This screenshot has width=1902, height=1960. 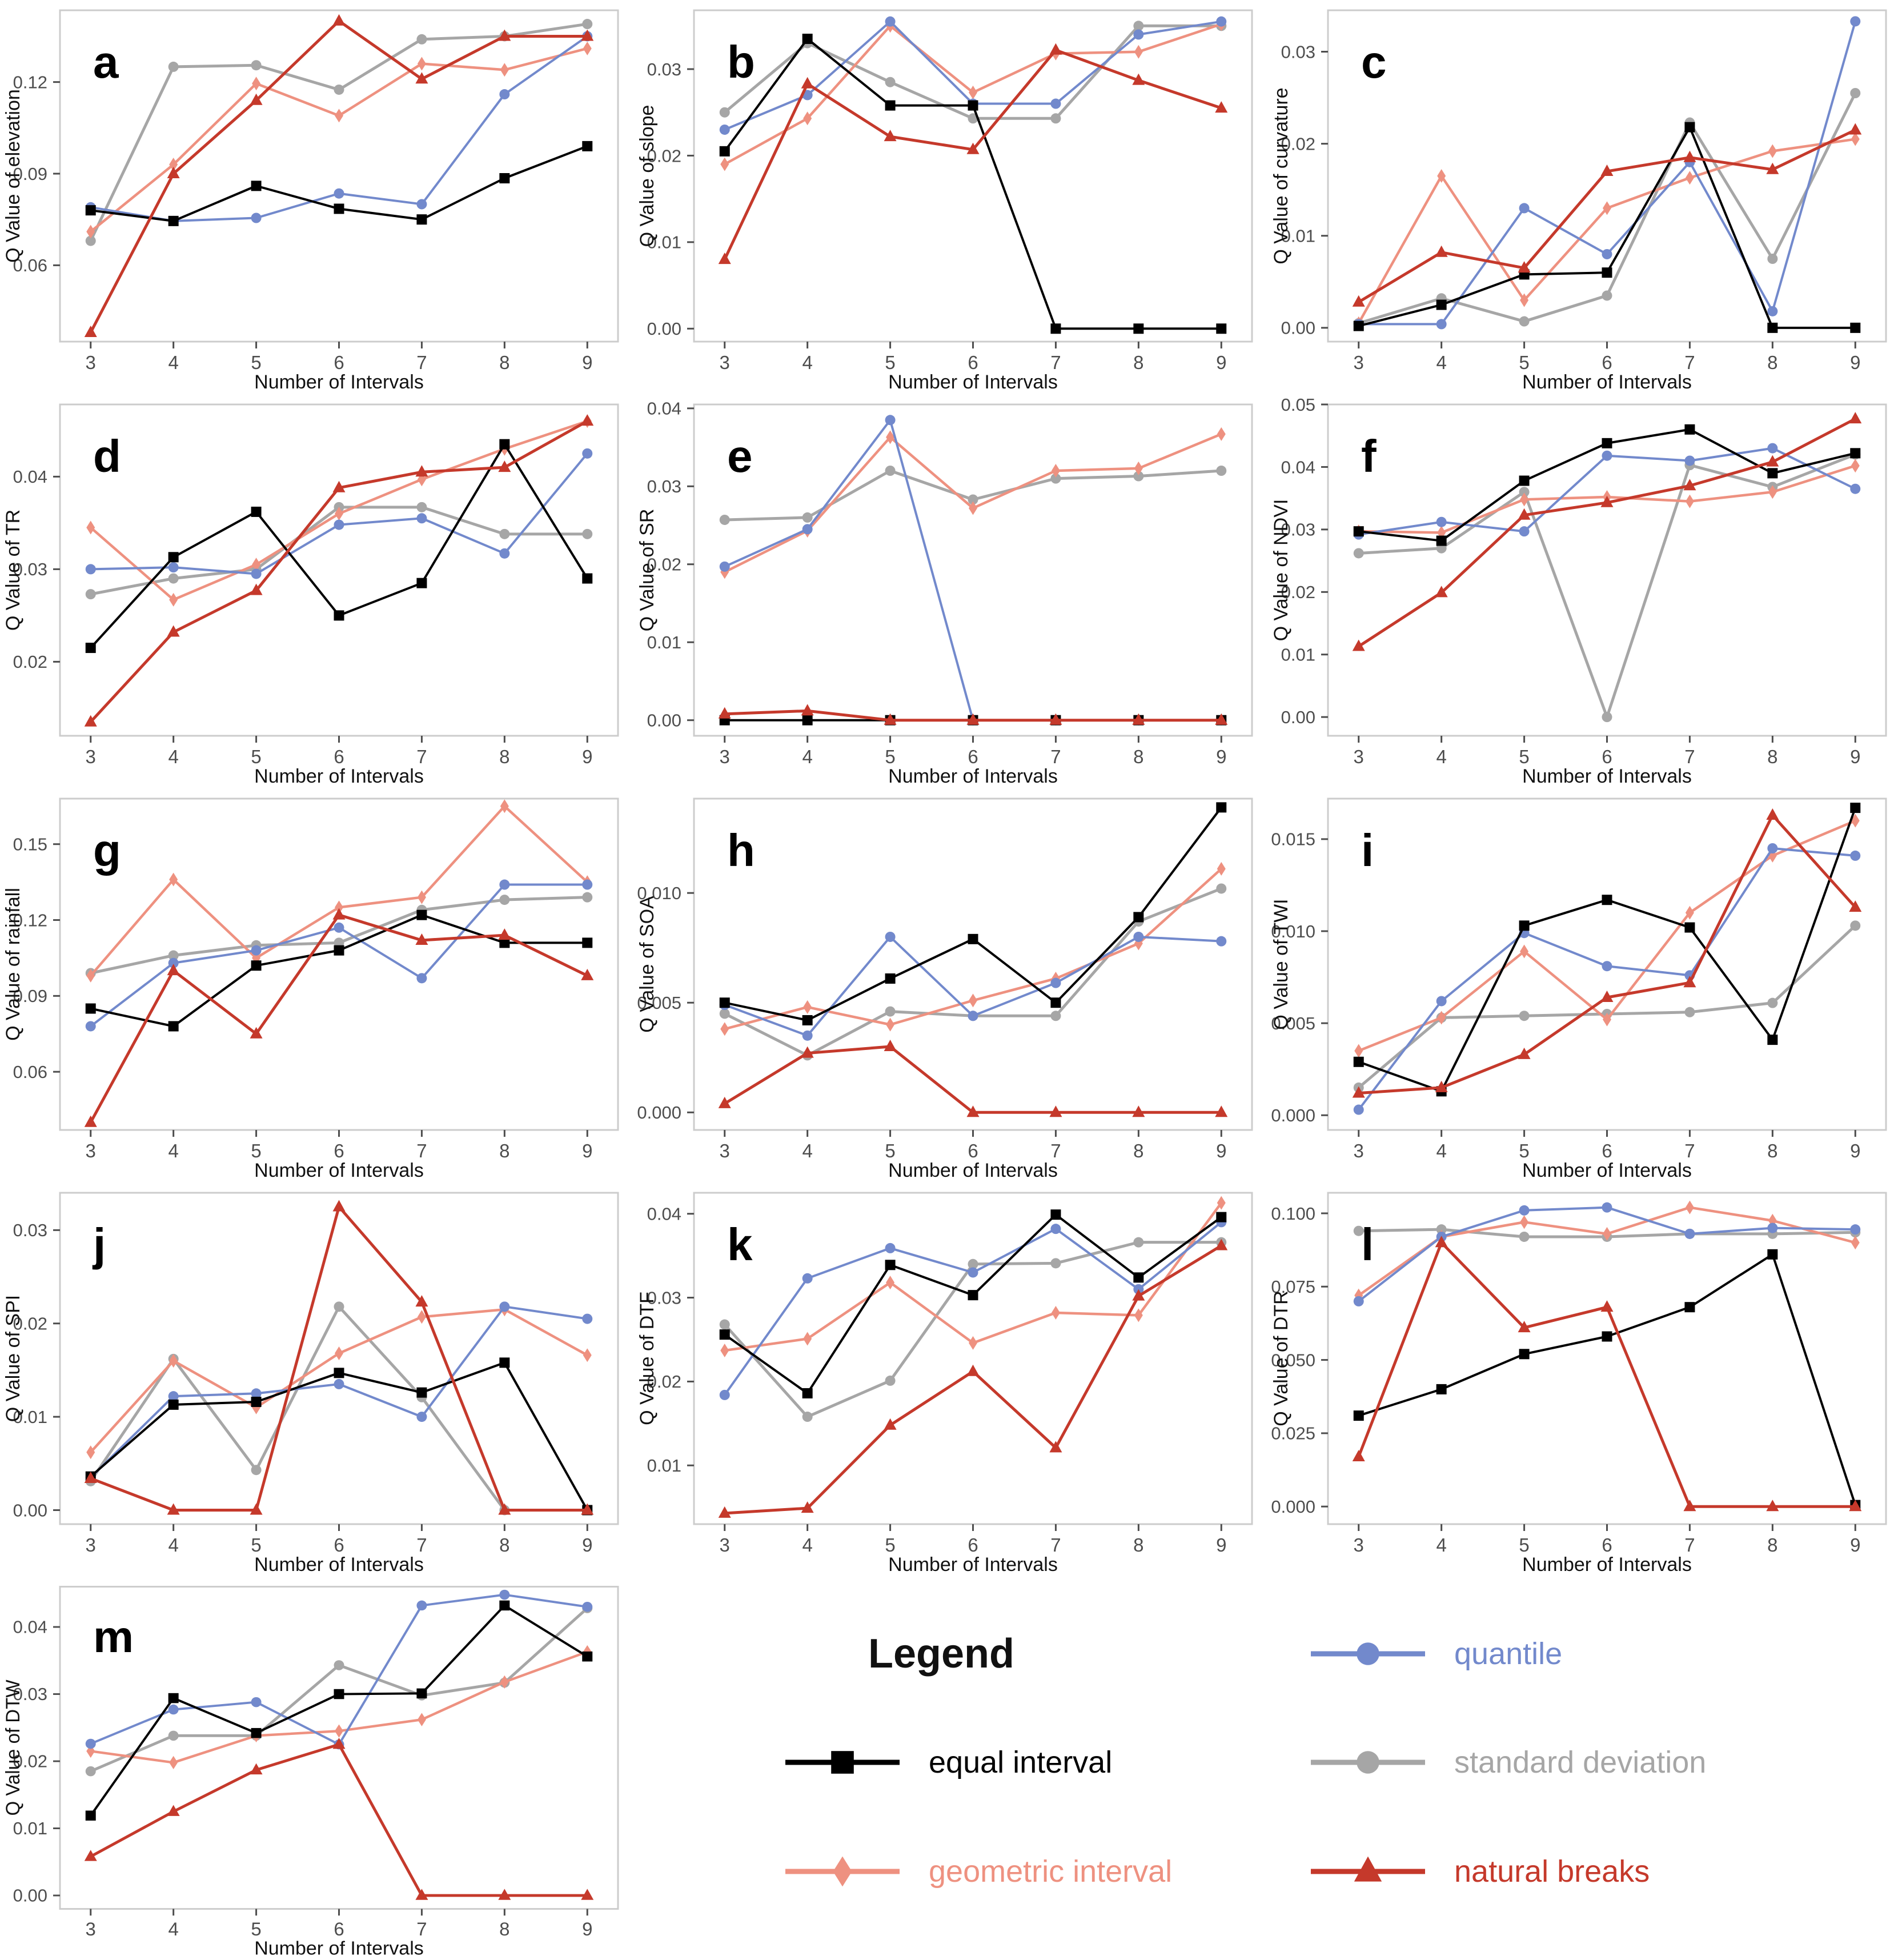 I want to click on panel-letter: m, so click(x=114, y=1637).